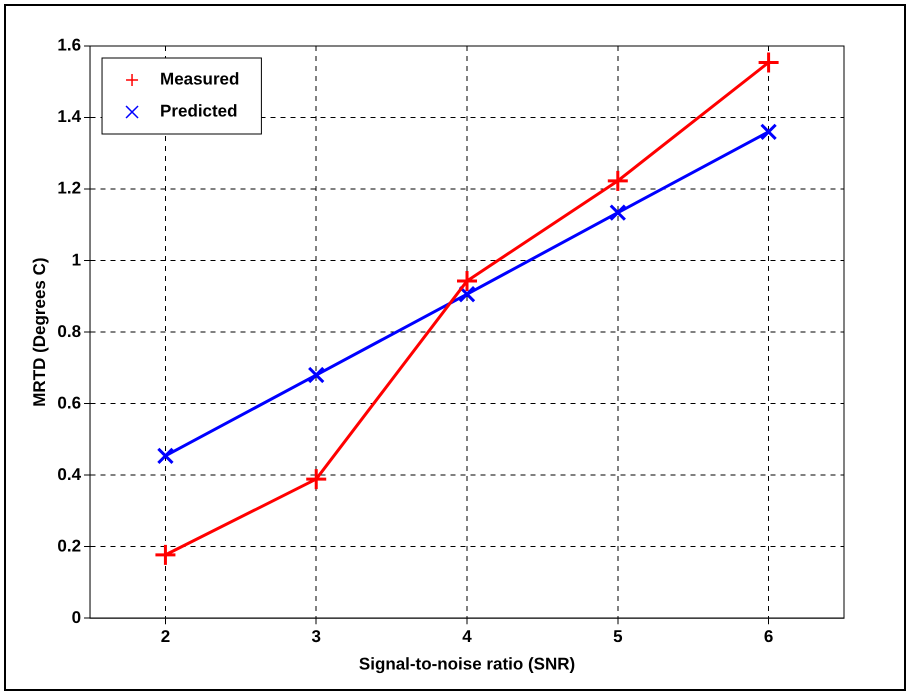  I want to click on y-tick-label: 1, so click(77, 260).